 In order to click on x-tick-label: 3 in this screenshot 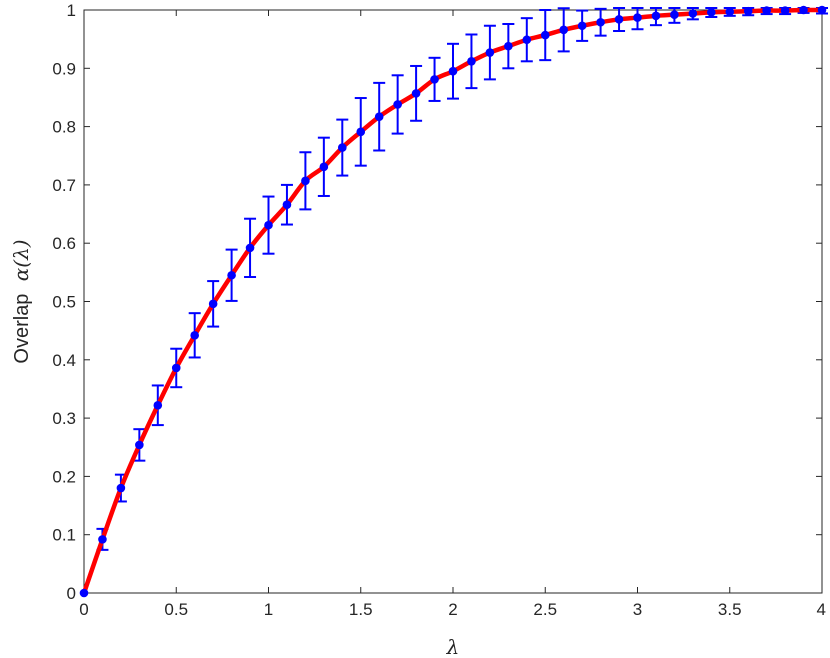, I will do `click(637, 609)`.